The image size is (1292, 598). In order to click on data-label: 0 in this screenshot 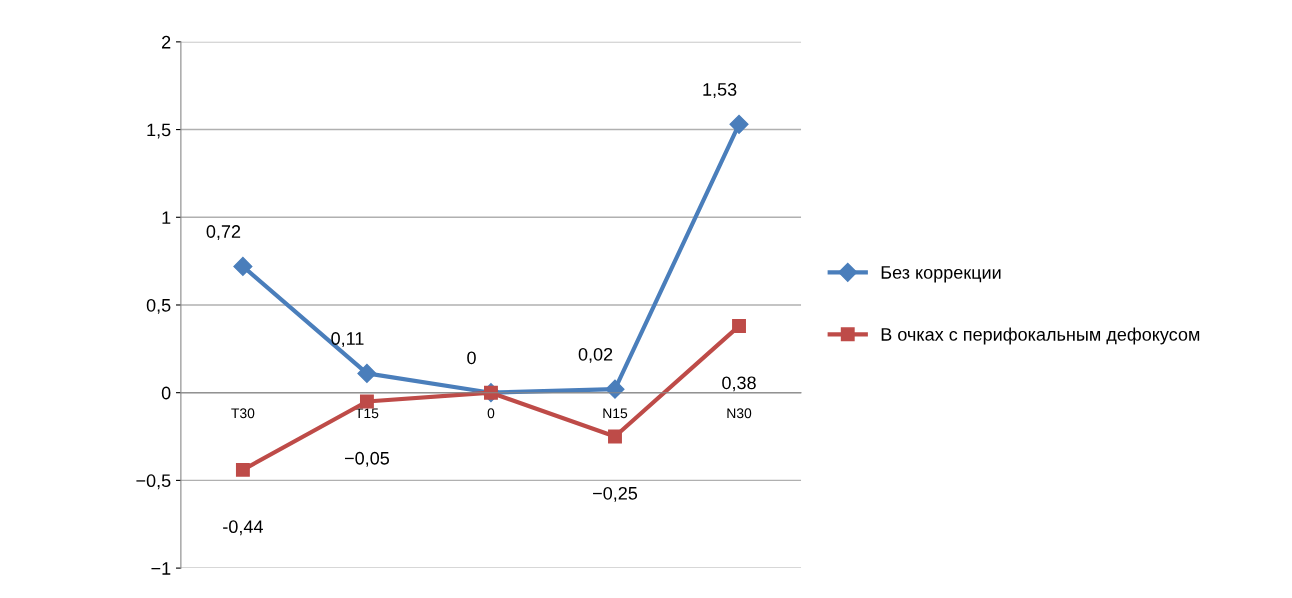, I will do `click(471, 358)`.